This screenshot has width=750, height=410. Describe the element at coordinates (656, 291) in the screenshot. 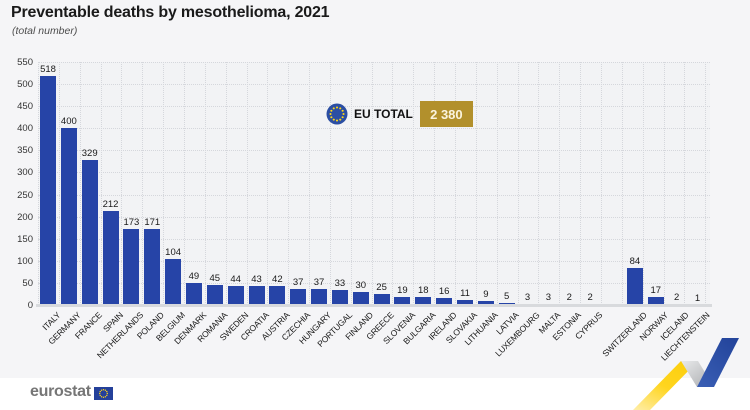

I see `bar-value-label: 17` at that location.